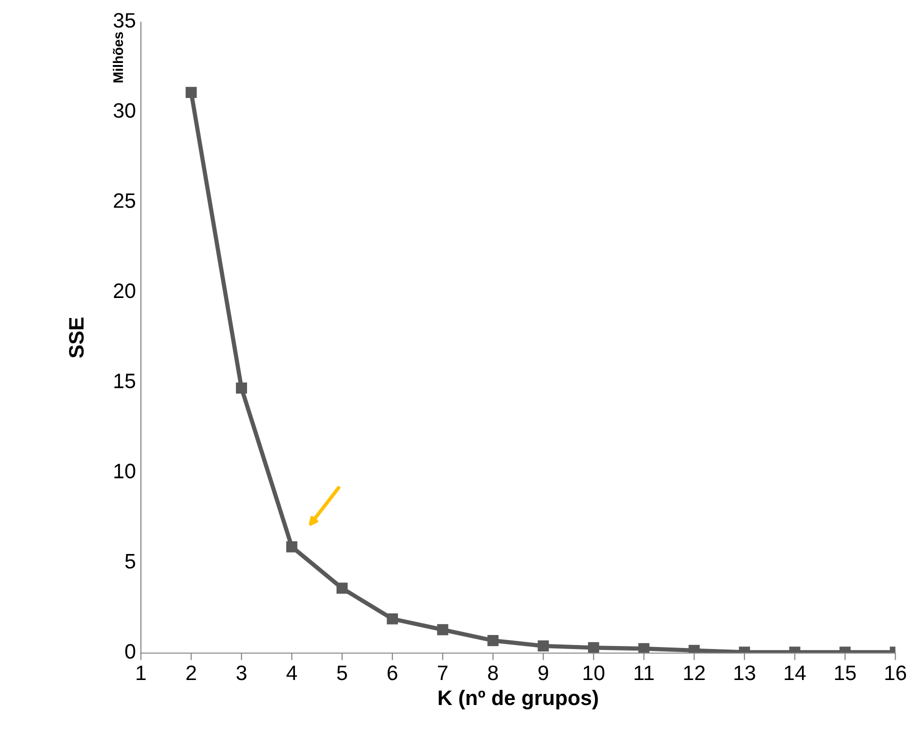 The height and width of the screenshot is (738, 909). What do you see at coordinates (125, 471) in the screenshot?
I see `y-tick-label: 10` at bounding box center [125, 471].